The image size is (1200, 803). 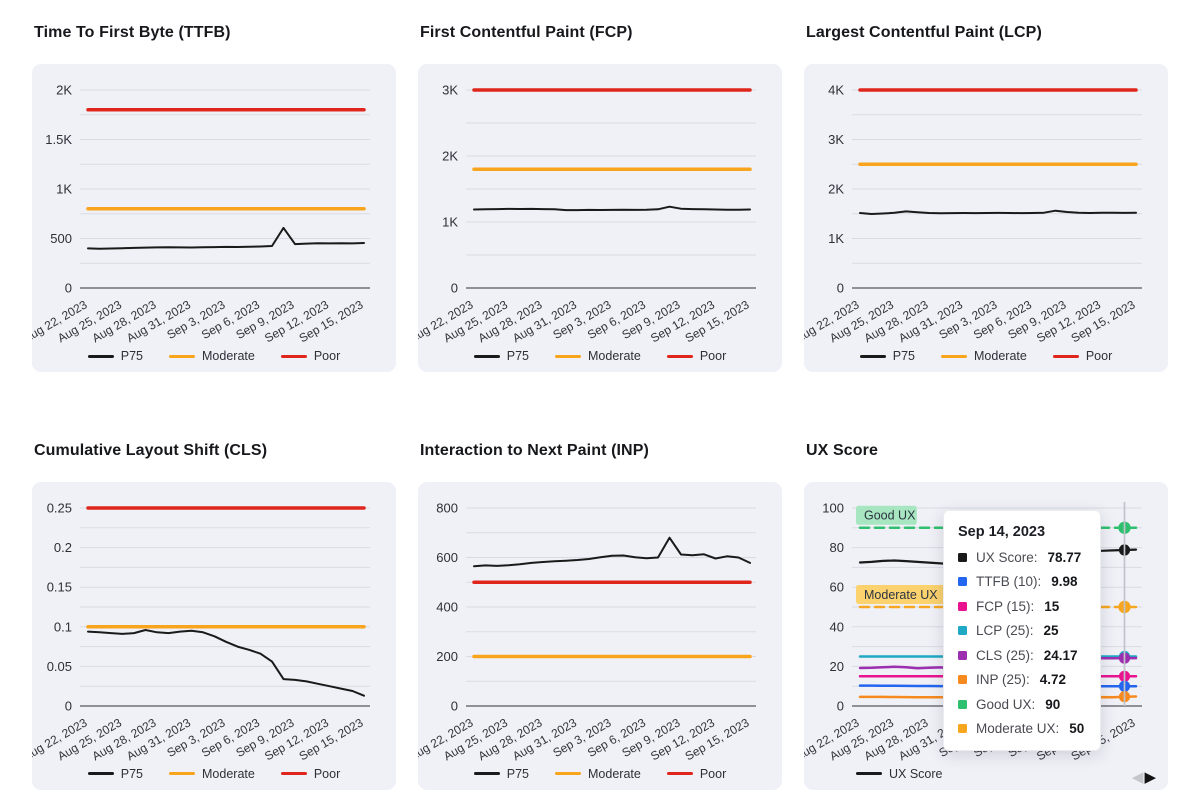 What do you see at coordinates (1005, 630) in the screenshot?
I see `tooltip-row-label: LCP (25):` at bounding box center [1005, 630].